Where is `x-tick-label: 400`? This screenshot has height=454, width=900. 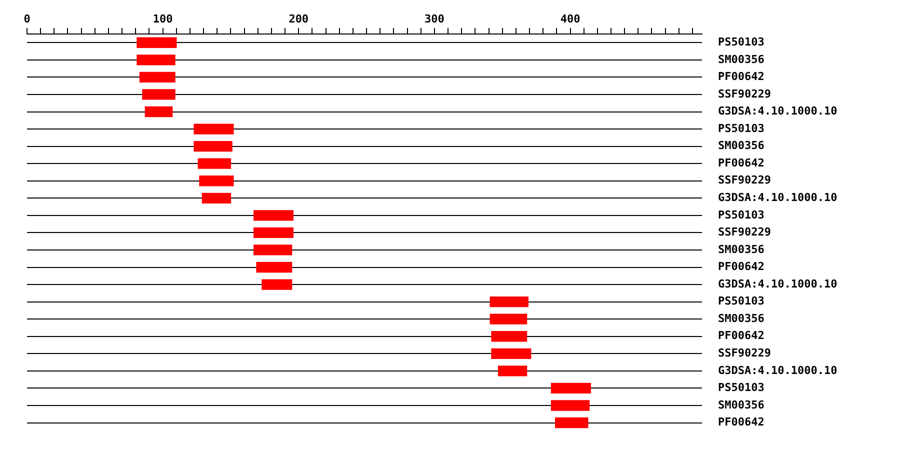
x-tick-label: 400 is located at coordinates (570, 19).